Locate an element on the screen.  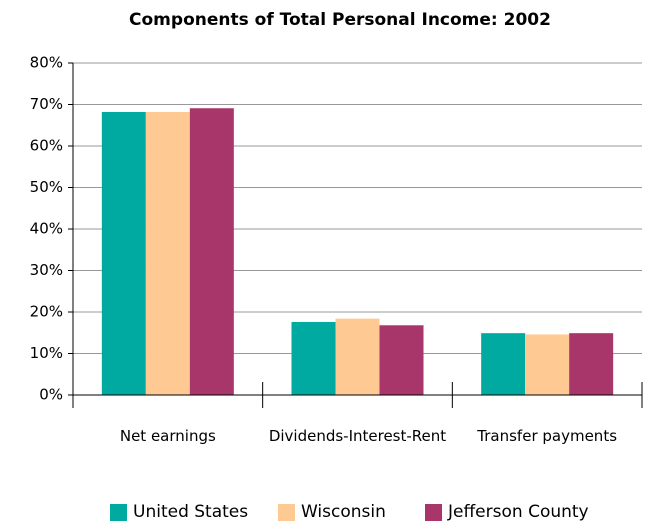
legend-label: United States is located at coordinates (191, 512).